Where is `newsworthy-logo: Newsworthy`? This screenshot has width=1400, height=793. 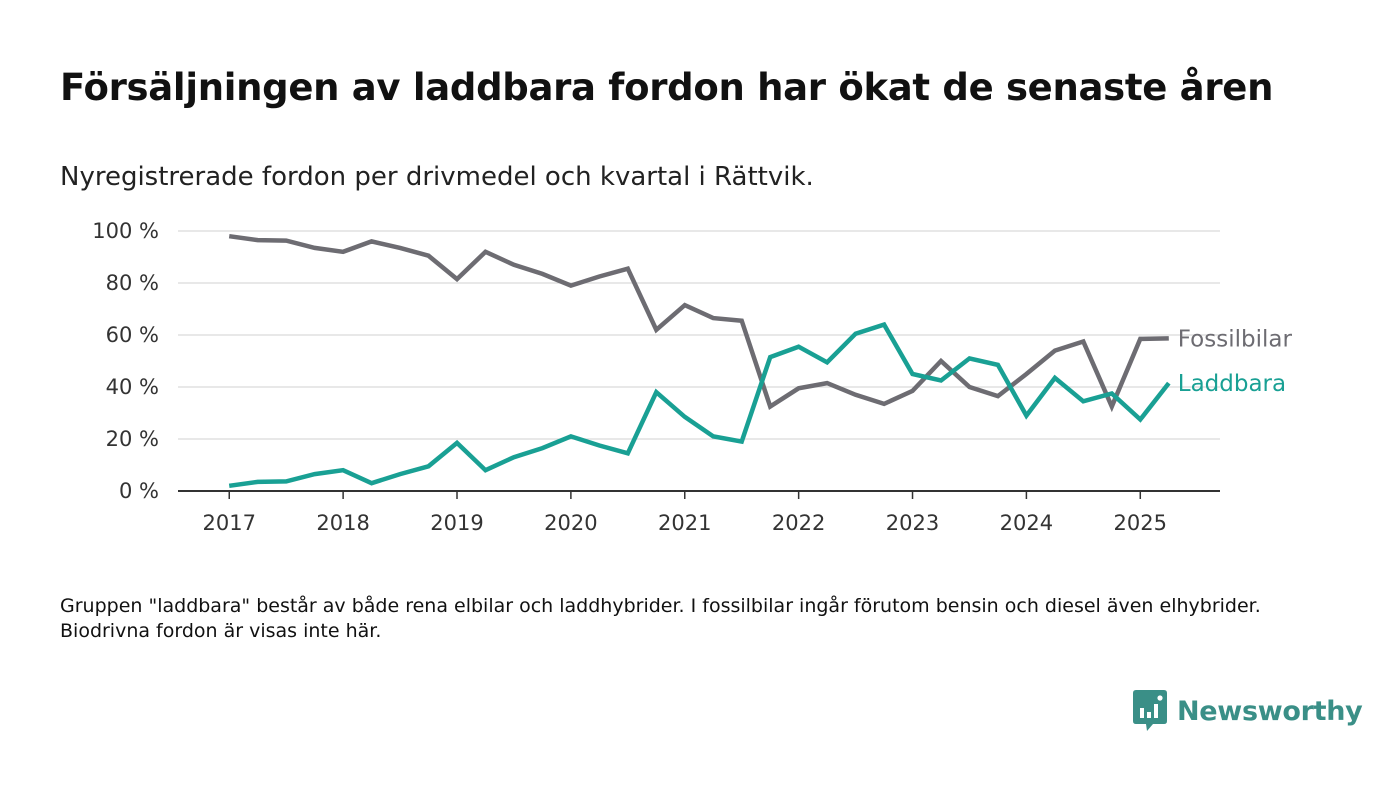
newsworthy-logo: Newsworthy is located at coordinates (1248, 711).